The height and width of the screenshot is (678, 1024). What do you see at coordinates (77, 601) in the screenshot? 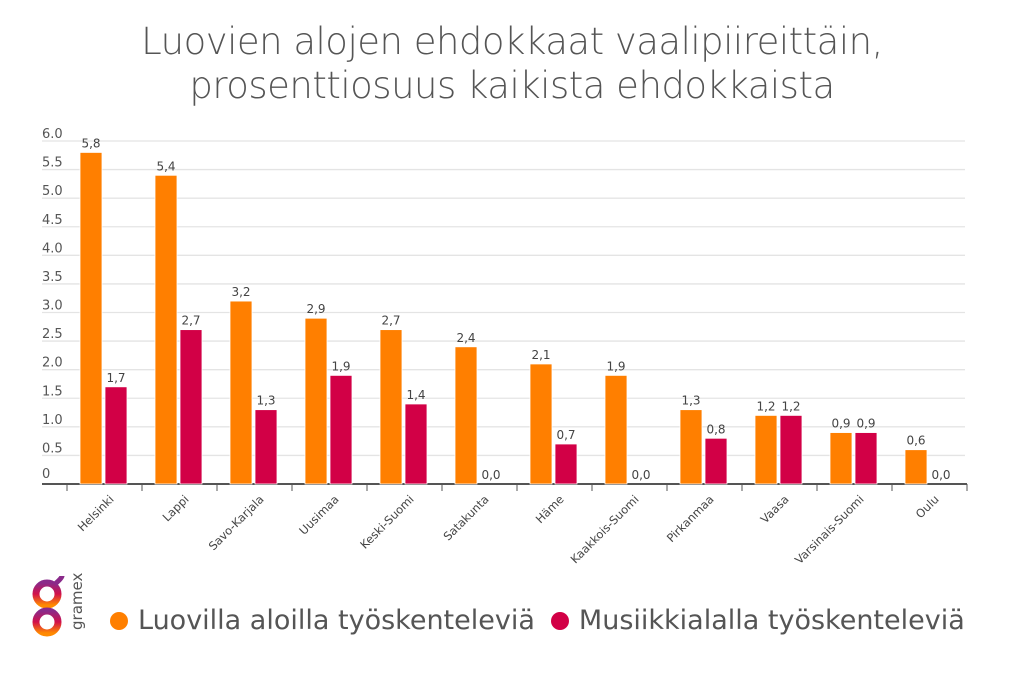
I see `svg-text: gramex` at bounding box center [77, 601].